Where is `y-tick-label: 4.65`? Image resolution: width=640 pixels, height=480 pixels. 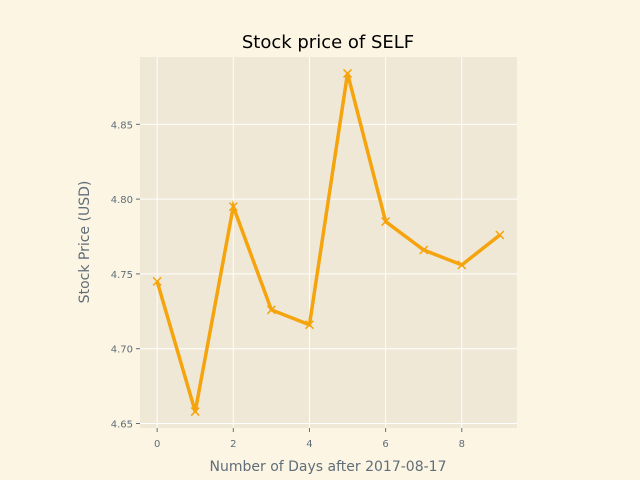 y-tick-label: 4.65 is located at coordinates (122, 425).